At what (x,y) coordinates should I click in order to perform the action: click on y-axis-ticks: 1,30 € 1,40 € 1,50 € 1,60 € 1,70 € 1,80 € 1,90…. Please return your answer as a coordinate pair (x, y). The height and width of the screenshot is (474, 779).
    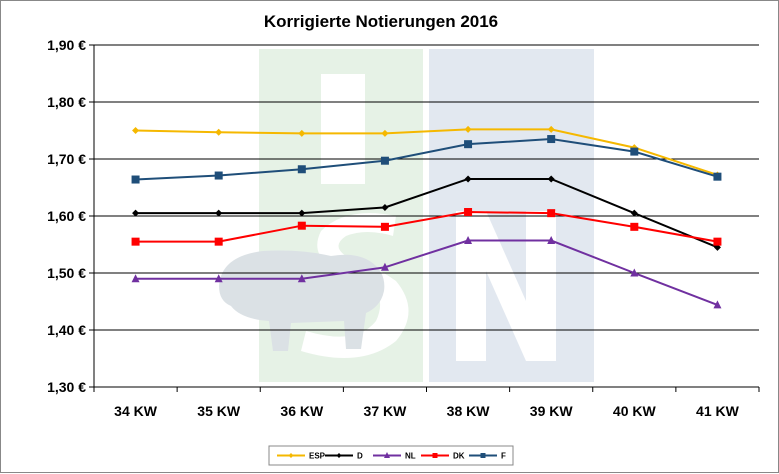
    Looking at the image, I should click on (70, 216).